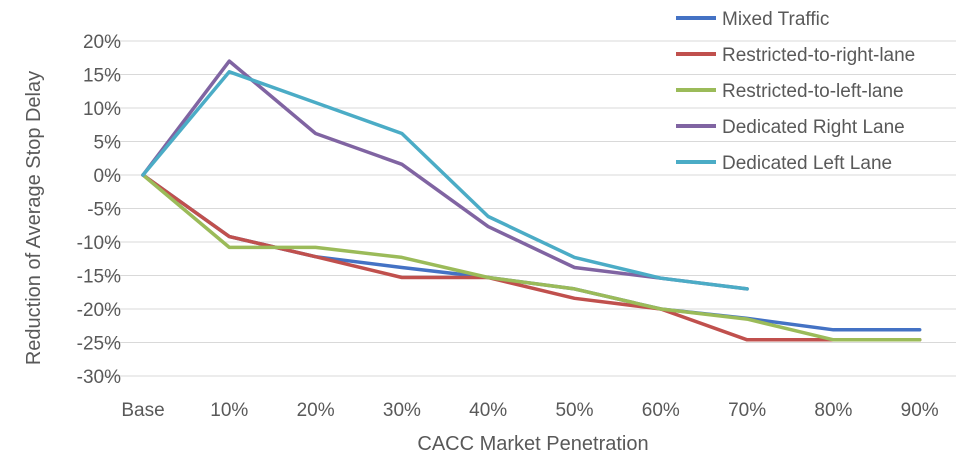  Describe the element at coordinates (108, 176) in the screenshot. I see `y-tick-label: 0%` at that location.